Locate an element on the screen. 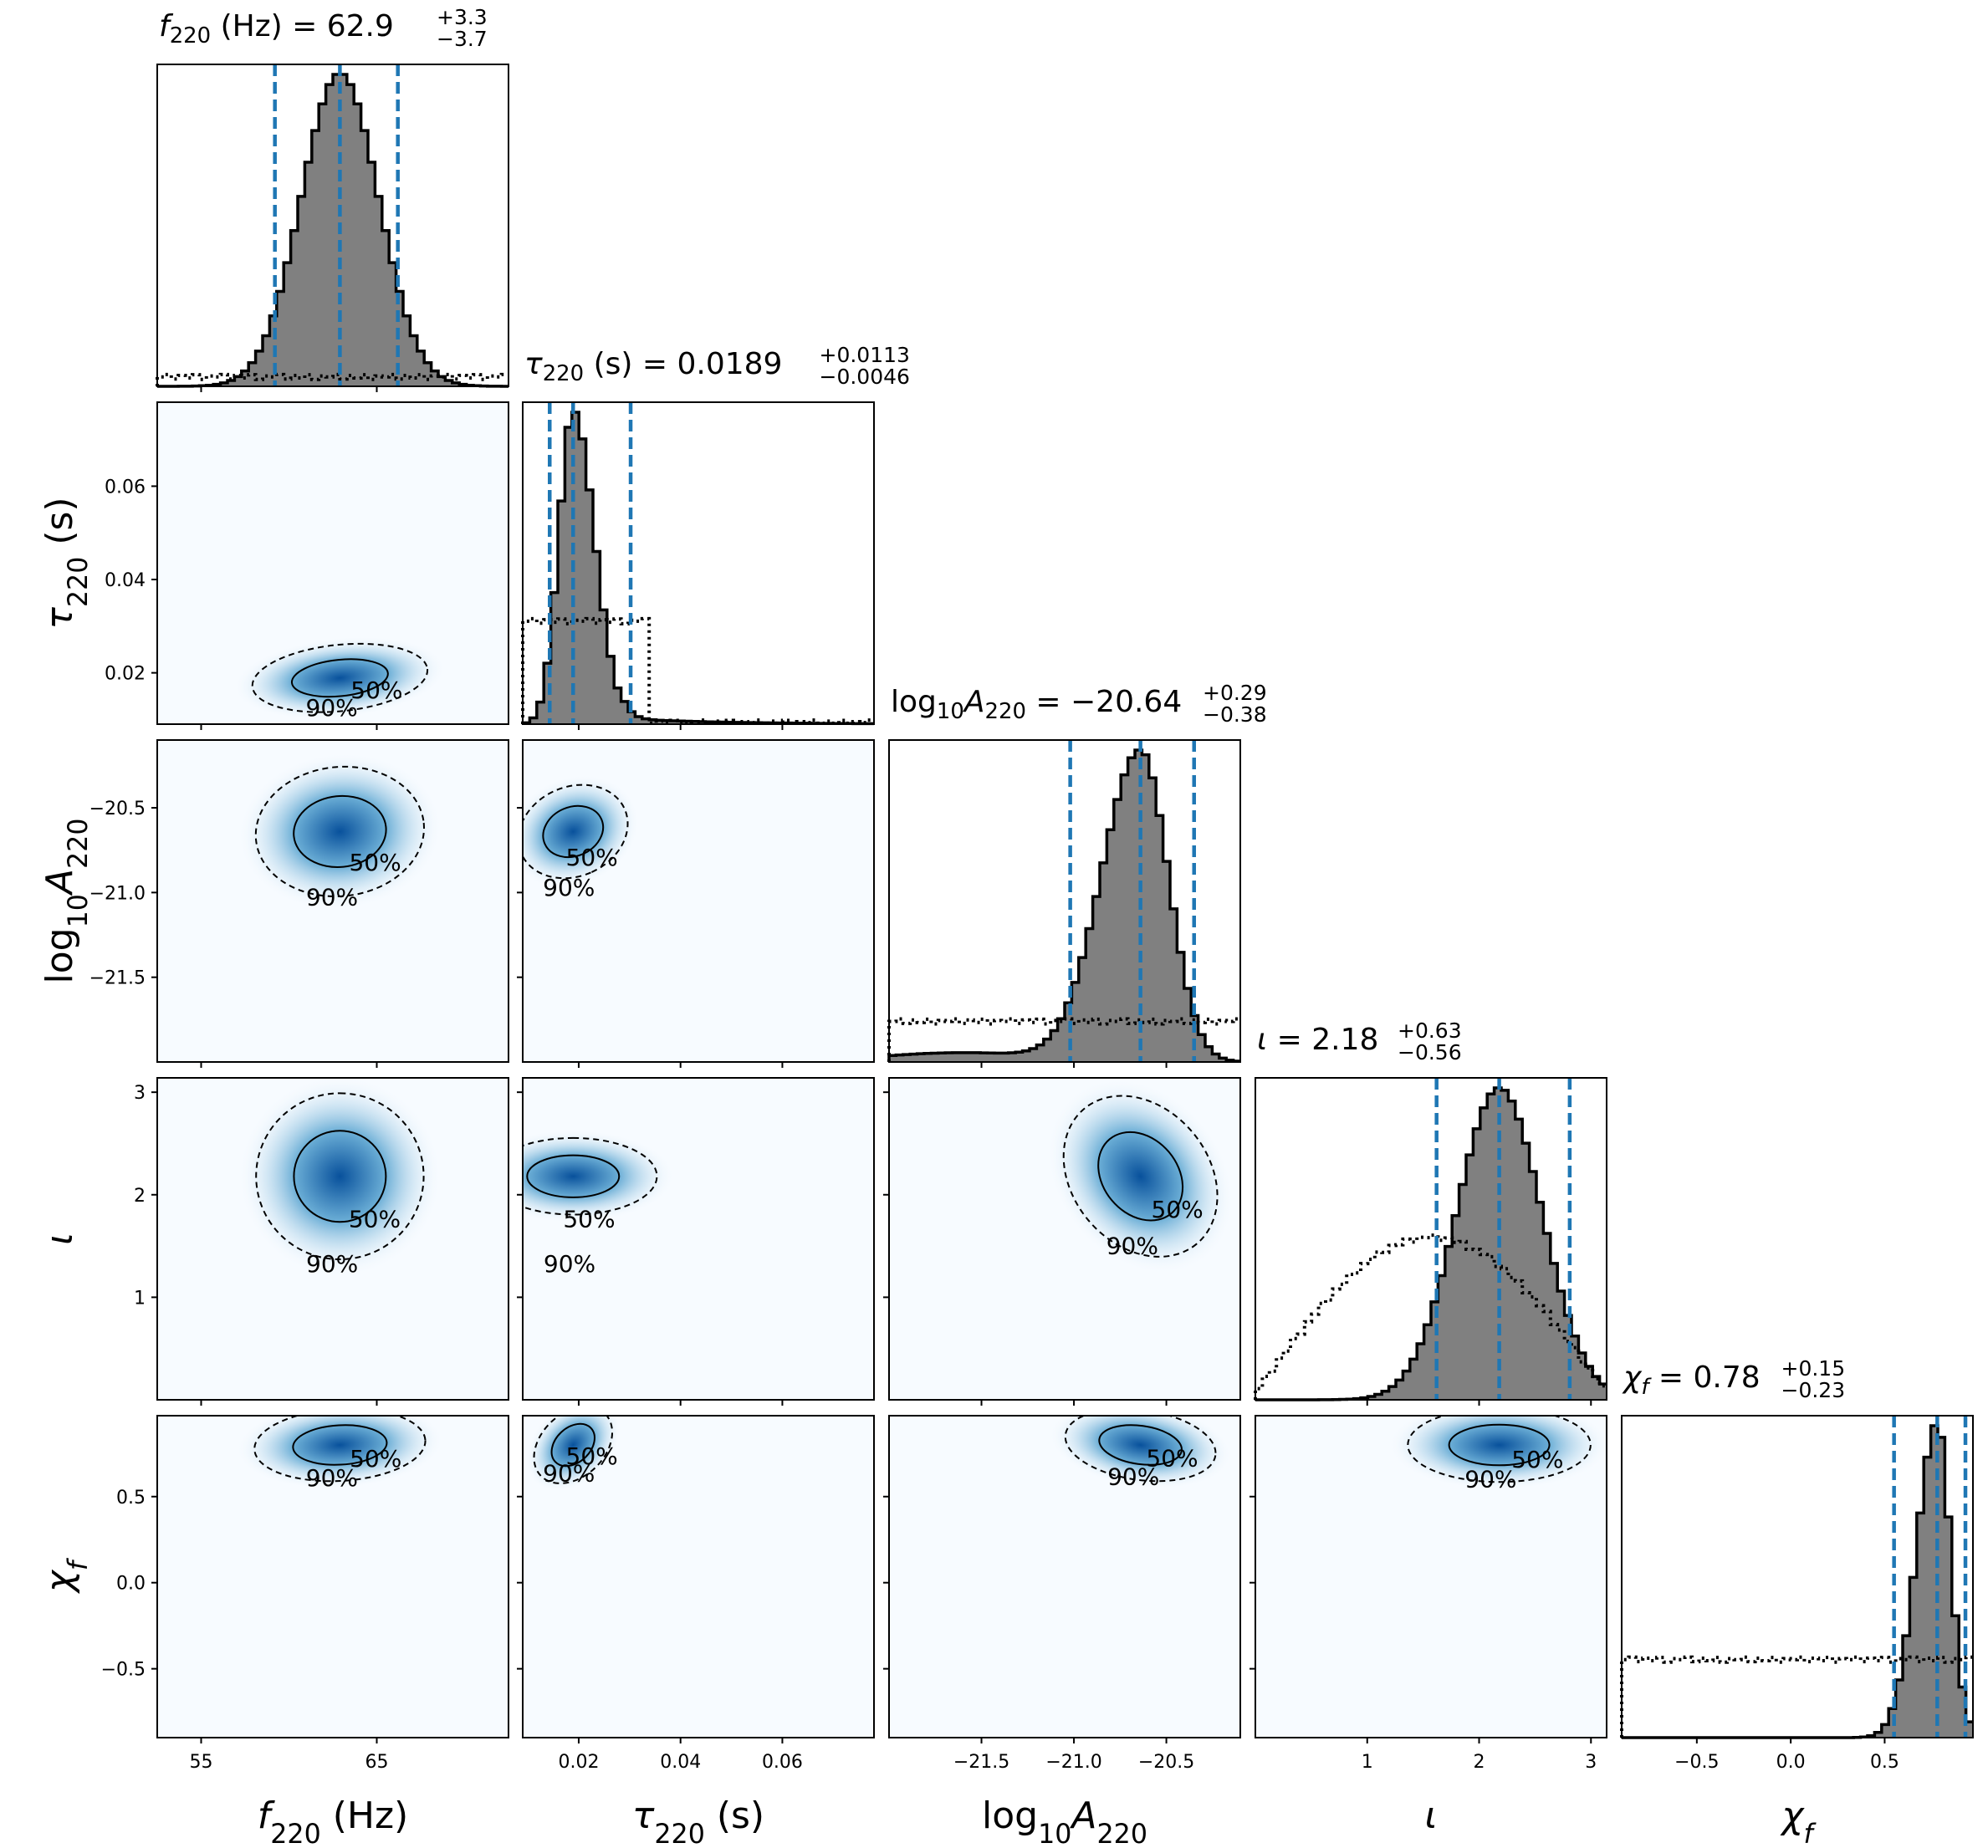  y-tick-label-tau220: 0.06 is located at coordinates (125, 487).